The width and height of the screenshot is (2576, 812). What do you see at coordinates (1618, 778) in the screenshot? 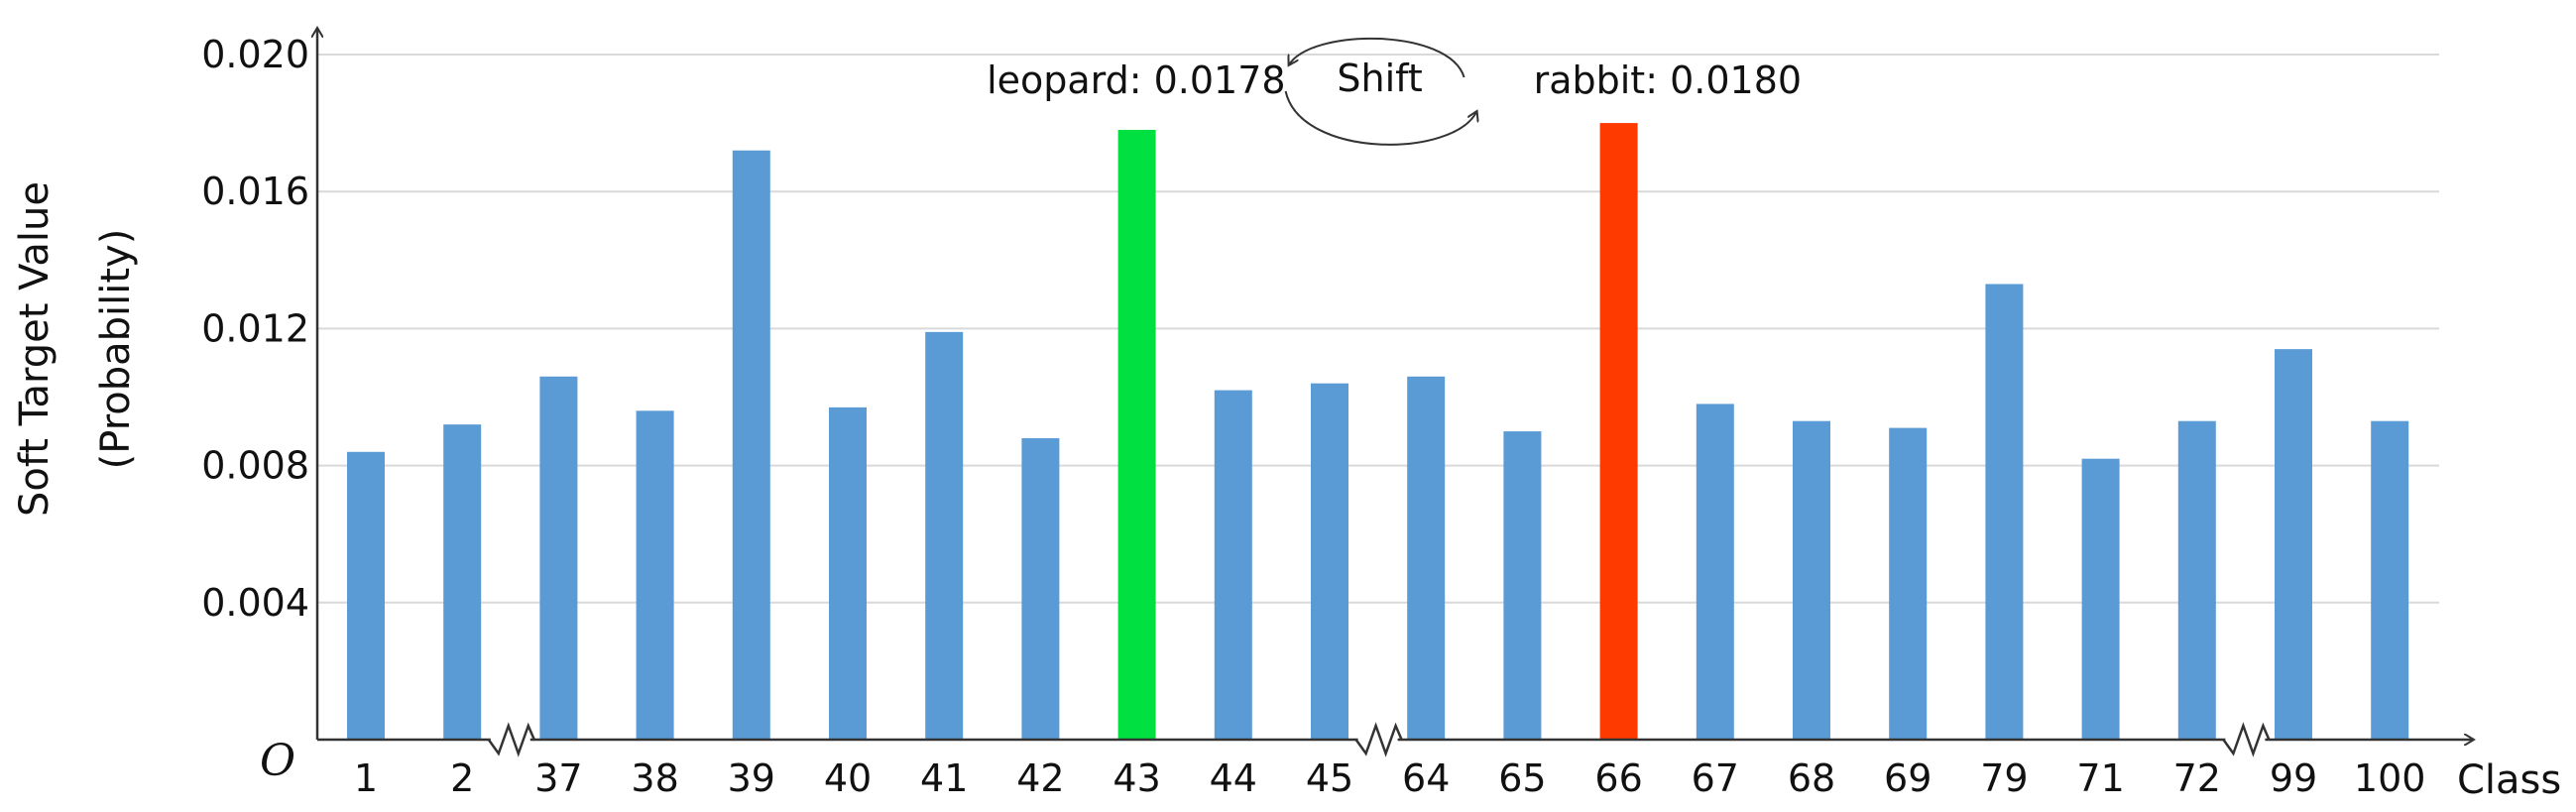
I see `x-tick-label: 66` at bounding box center [1618, 778].